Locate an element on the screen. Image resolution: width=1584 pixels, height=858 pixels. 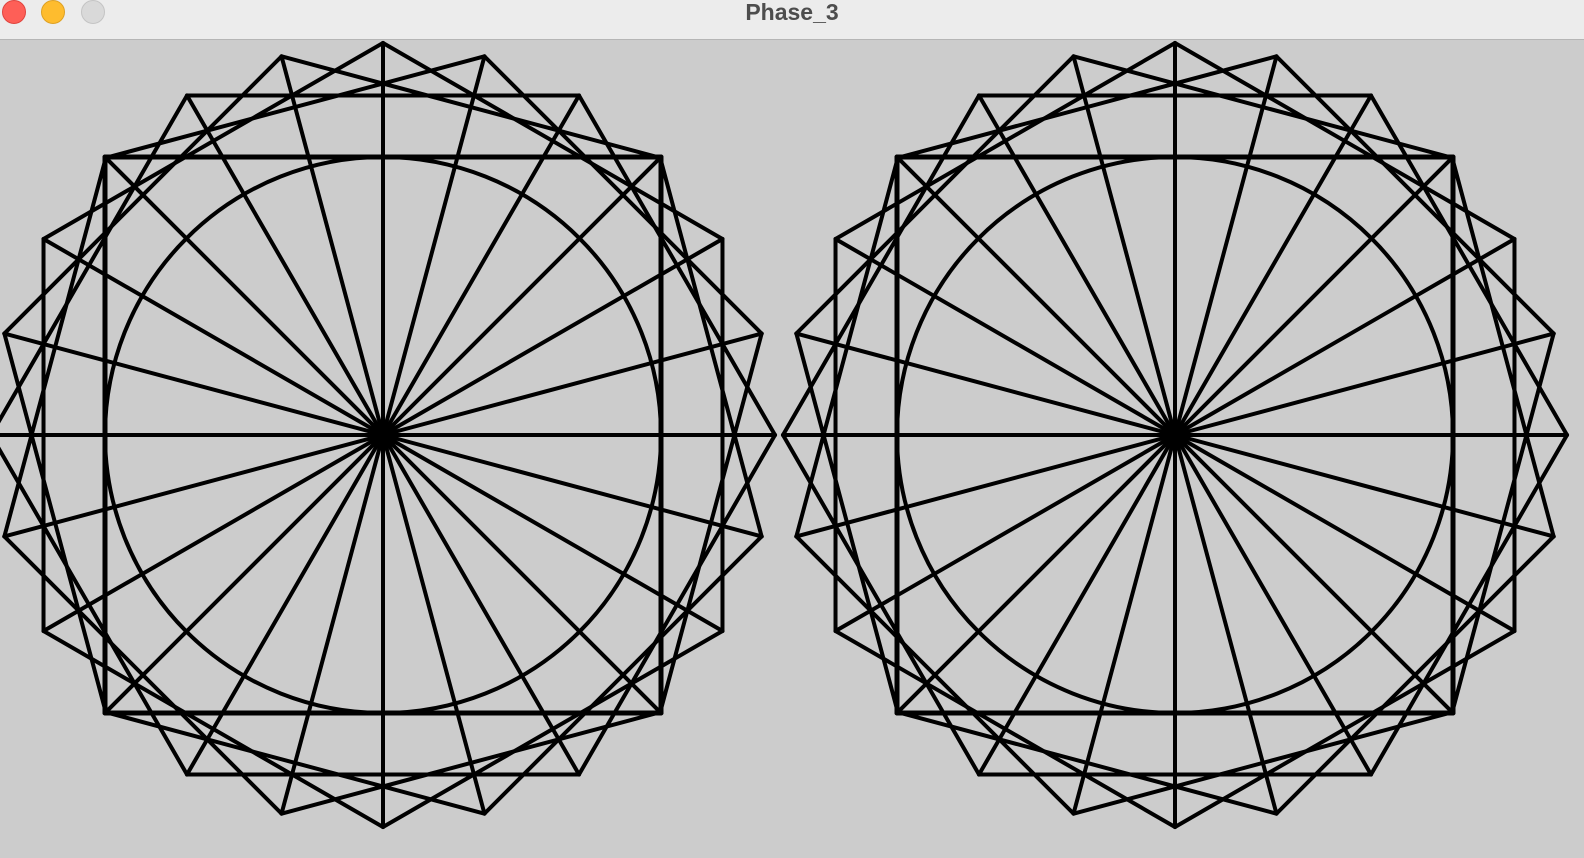
title-bar: Phase_3 is located at coordinates (792, 20).